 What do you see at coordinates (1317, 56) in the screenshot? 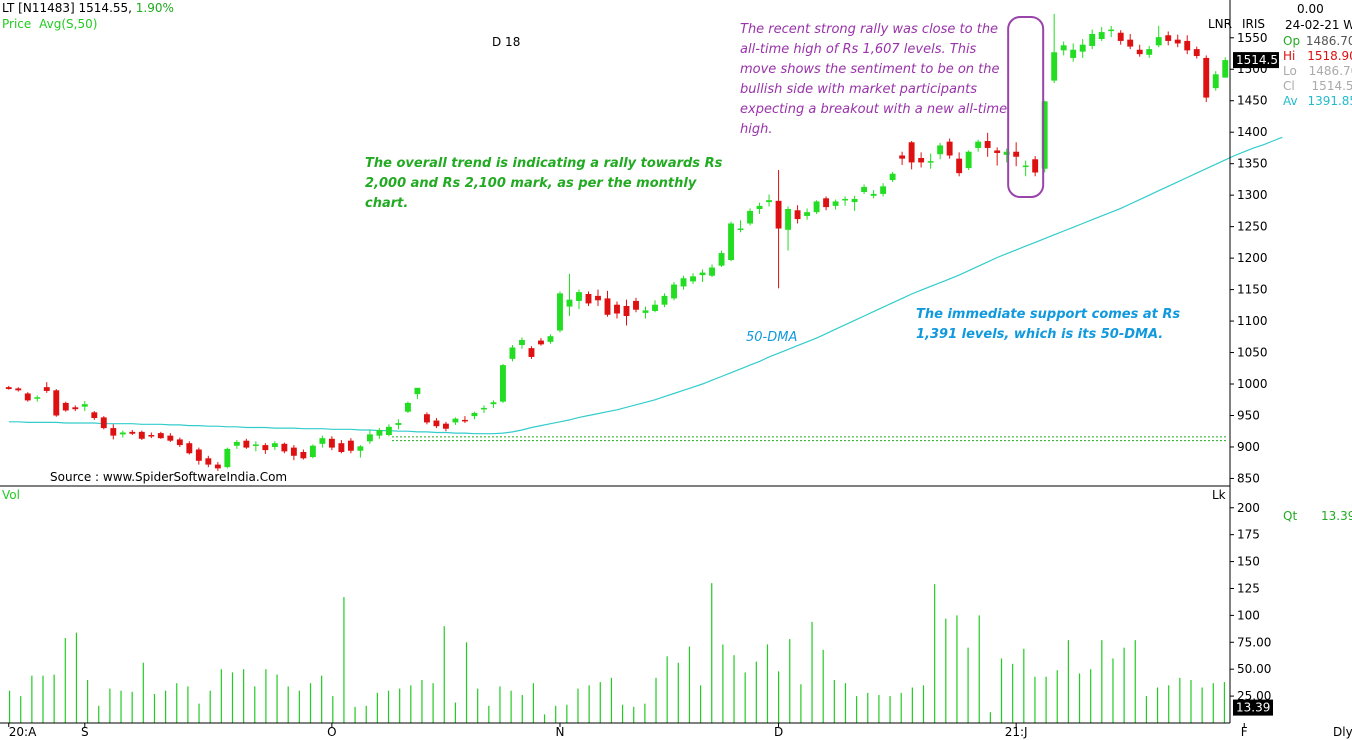
I see `info-high: Hi 1518.90` at bounding box center [1317, 56].